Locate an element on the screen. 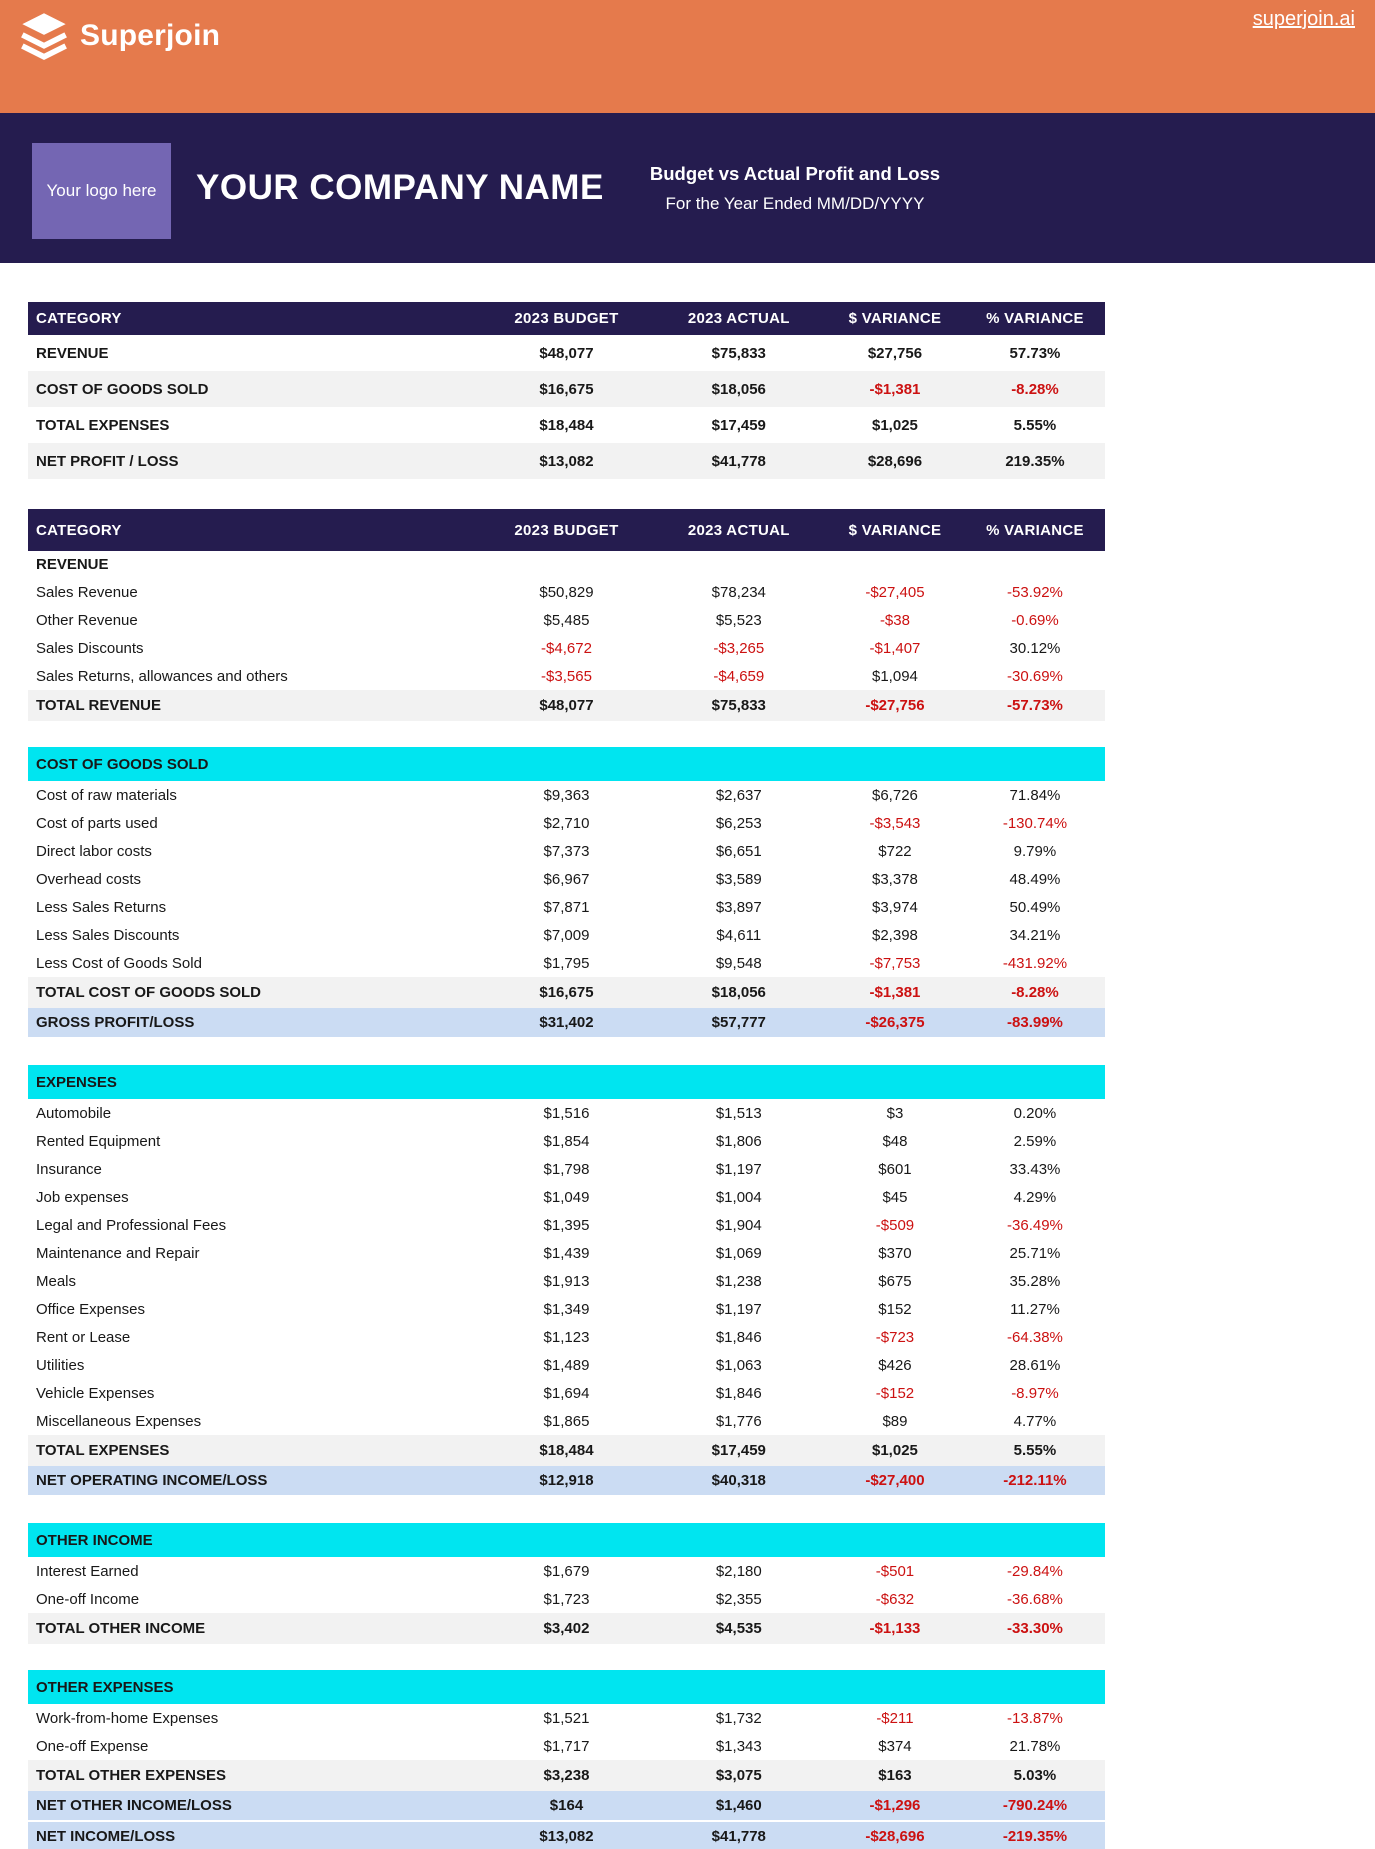 The height and width of the screenshot is (1849, 1375). cell-actual: $9,548 is located at coordinates (738, 963).